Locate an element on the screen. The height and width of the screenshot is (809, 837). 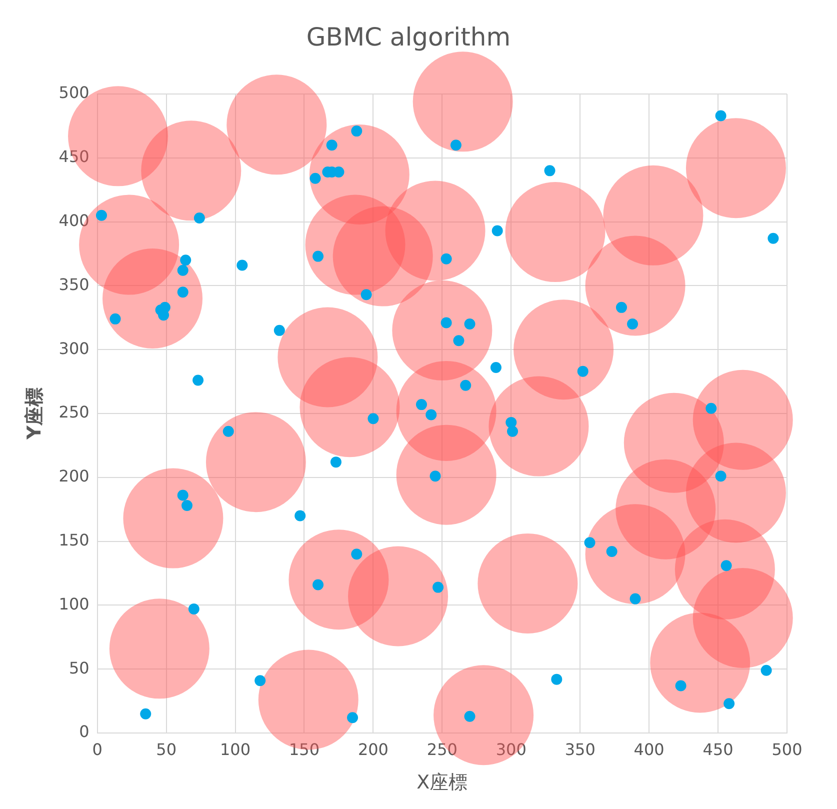
y-axis-title: Y座標 is located at coordinates (34, 414).